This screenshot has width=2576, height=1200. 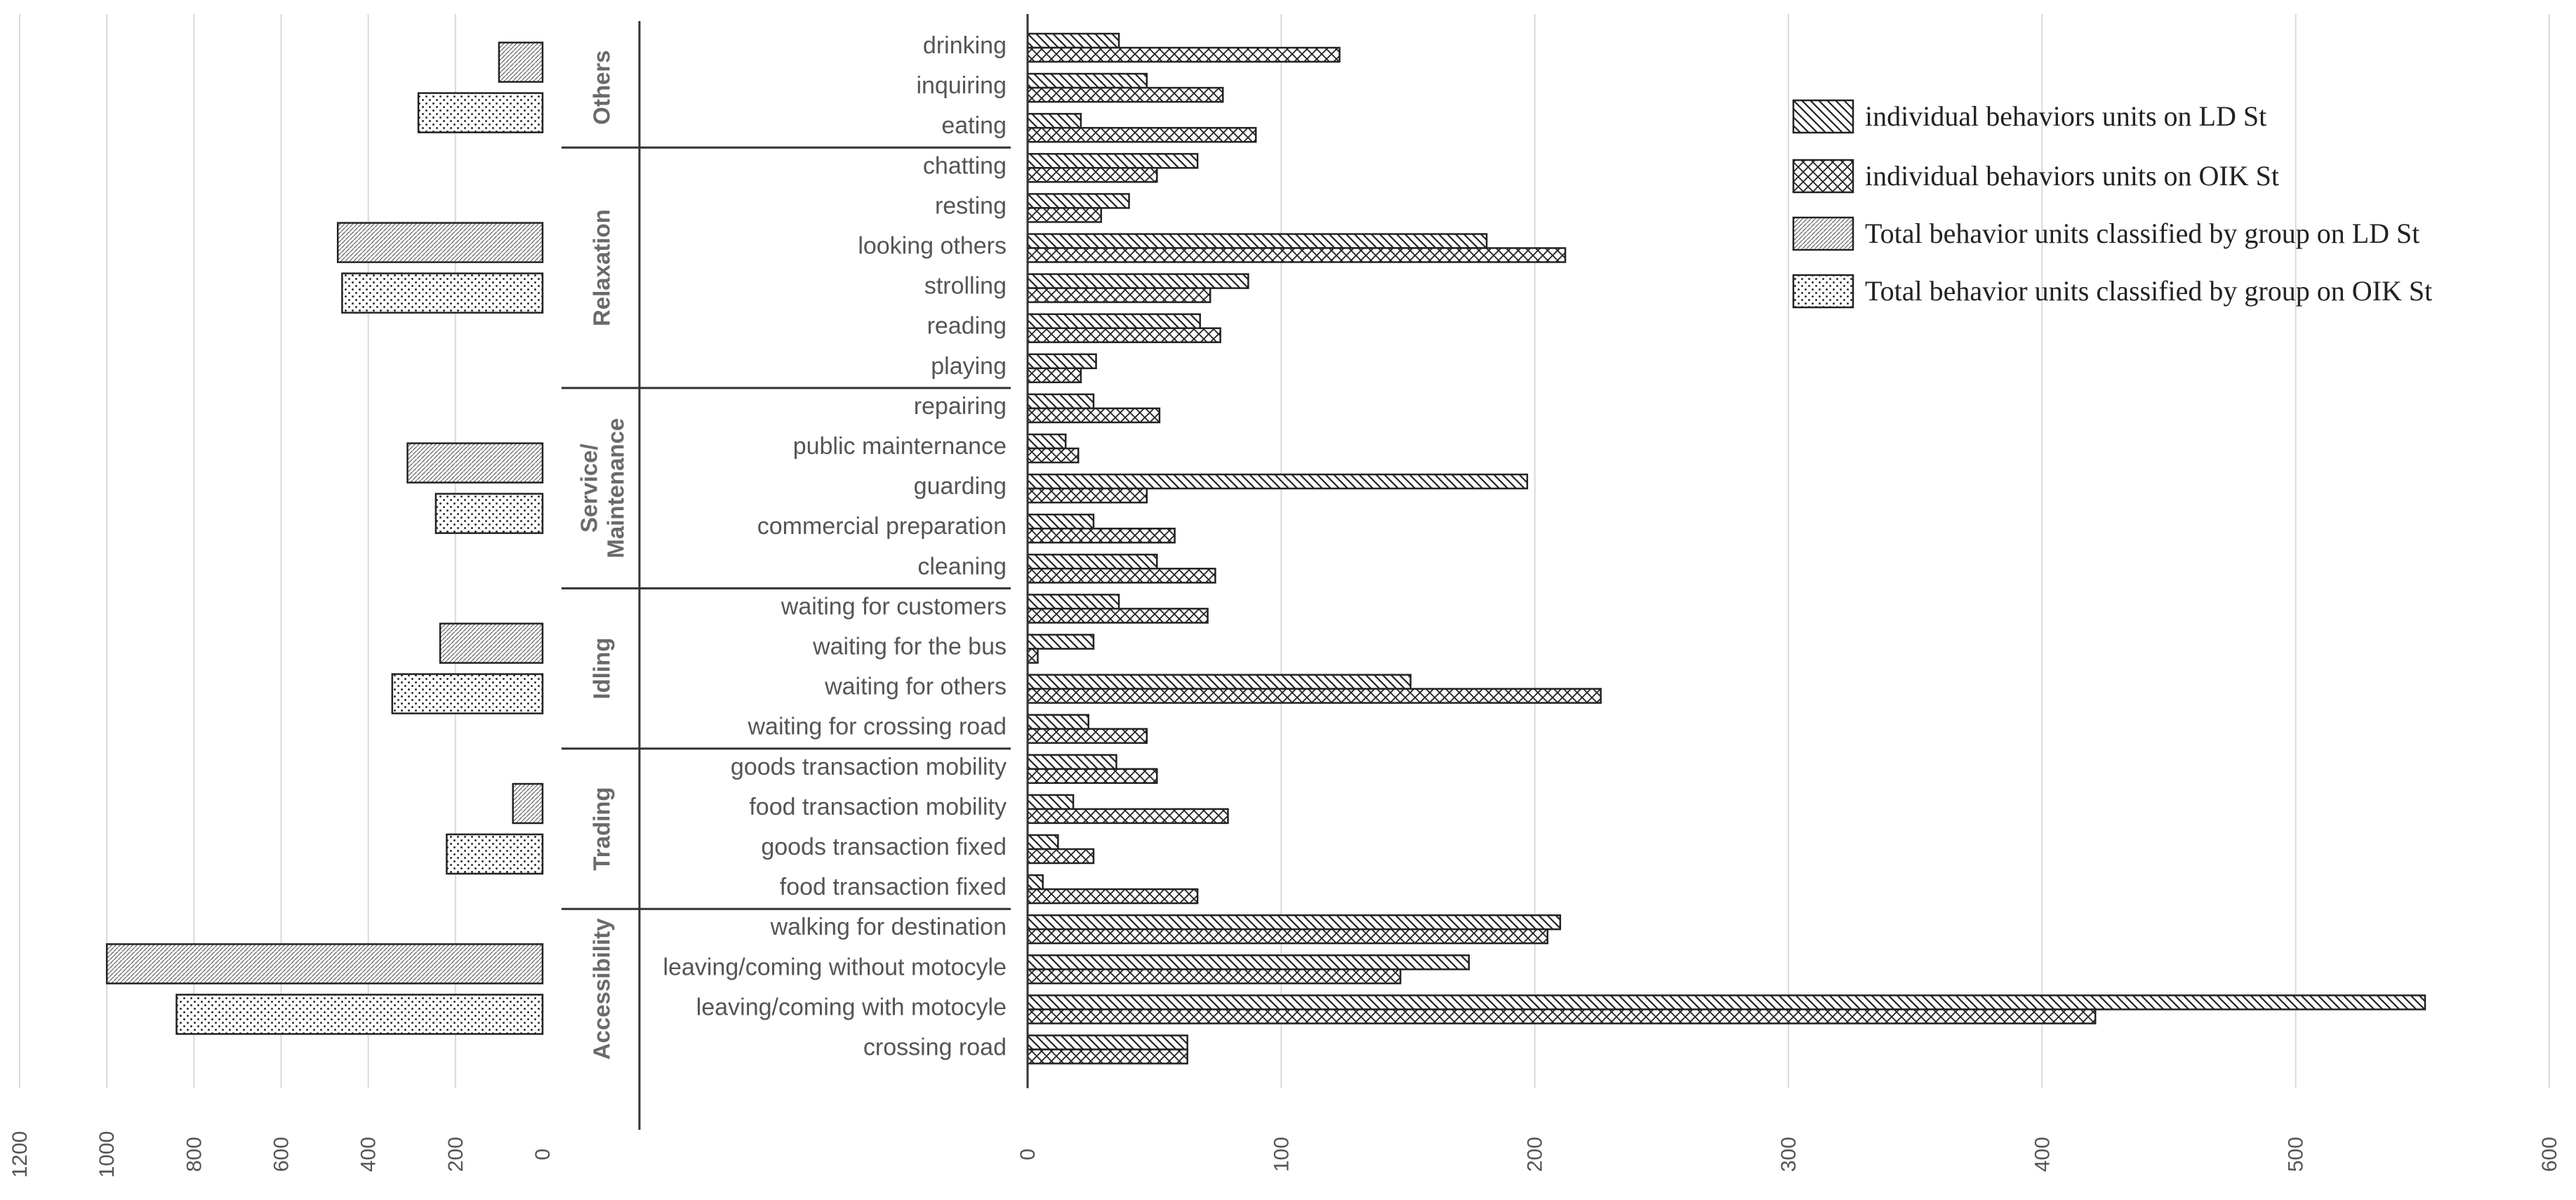 I want to click on bar-ld-eating, so click(x=1054, y=120).